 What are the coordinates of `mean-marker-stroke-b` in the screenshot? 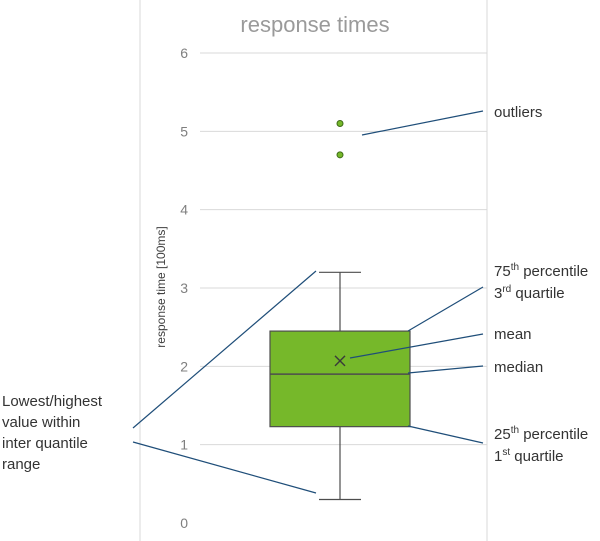 It's located at (340, 361).